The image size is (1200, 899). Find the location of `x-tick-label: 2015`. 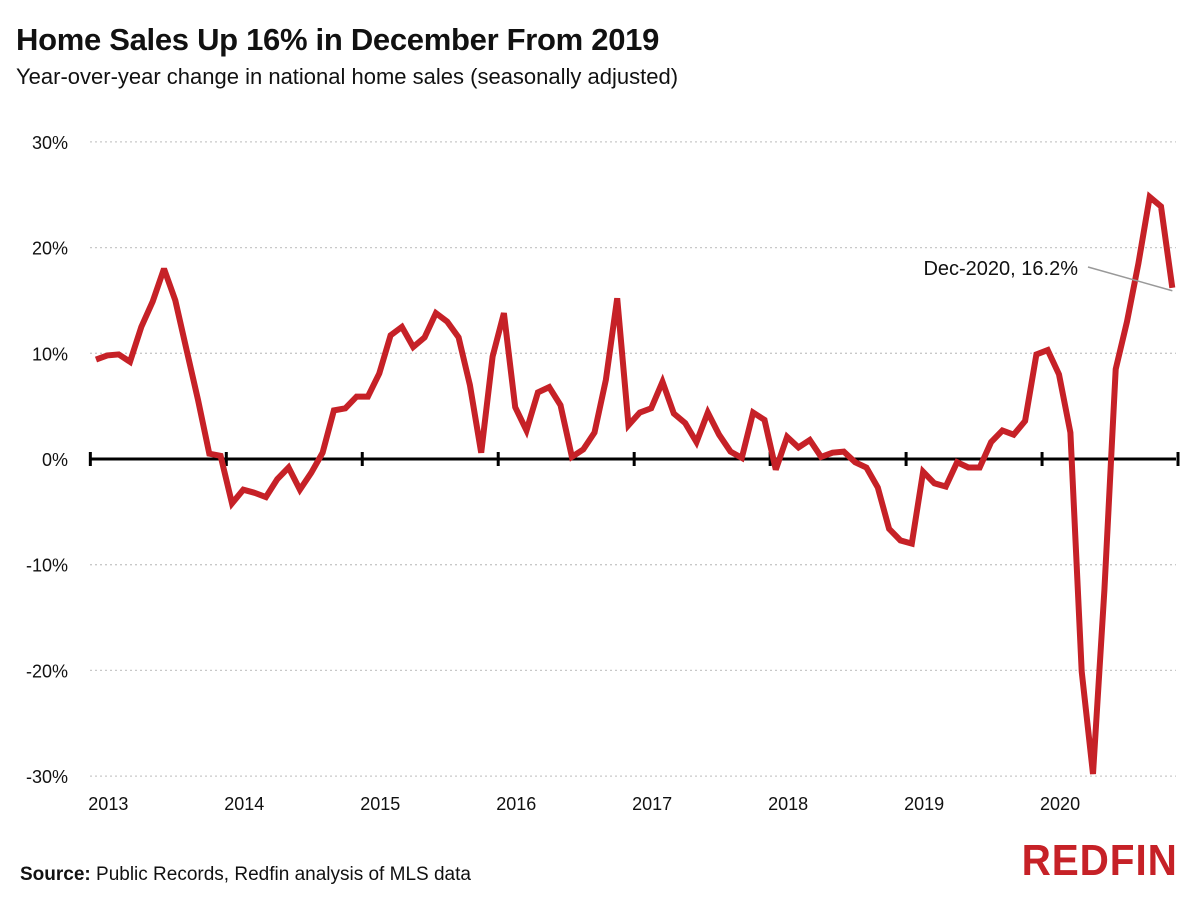

x-tick-label: 2015 is located at coordinates (380, 804).